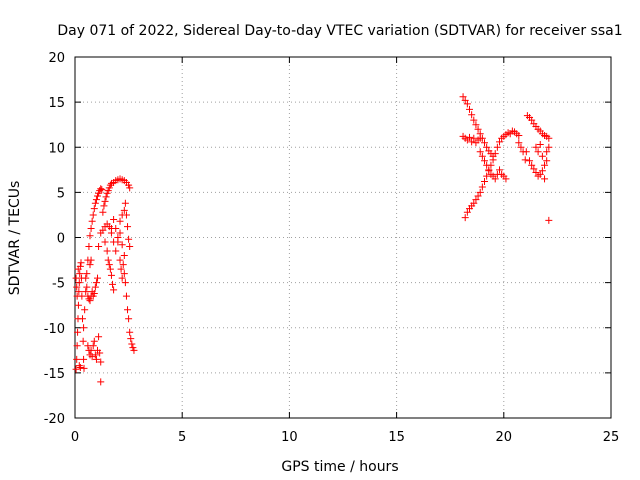 The image size is (640, 480). What do you see at coordinates (54, 374) in the screenshot?
I see `y-tick-label: -15` at bounding box center [54, 374].